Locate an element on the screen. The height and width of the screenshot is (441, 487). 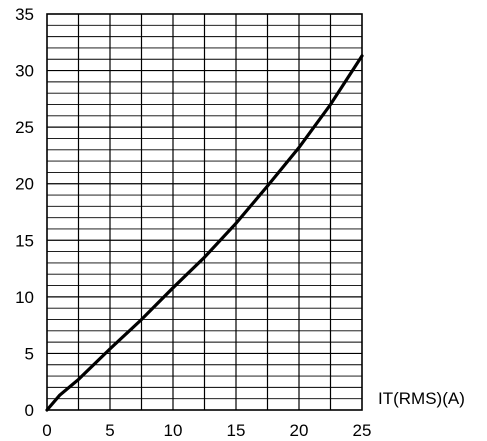
y-tick-label: 15 is located at coordinates (24, 240).